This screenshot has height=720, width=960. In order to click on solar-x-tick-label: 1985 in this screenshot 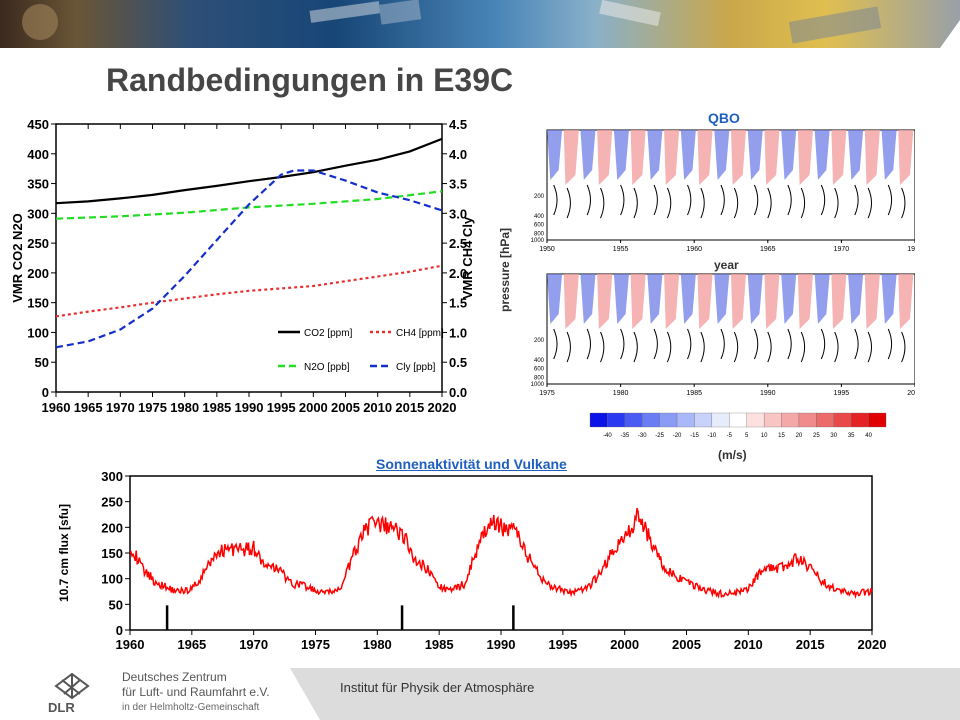, I will do `click(439, 644)`.